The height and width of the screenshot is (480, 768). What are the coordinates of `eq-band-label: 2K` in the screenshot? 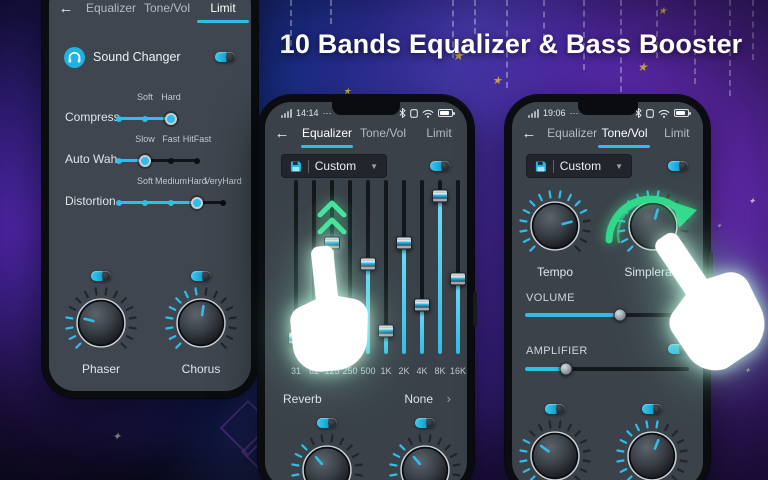 It's located at (404, 371).